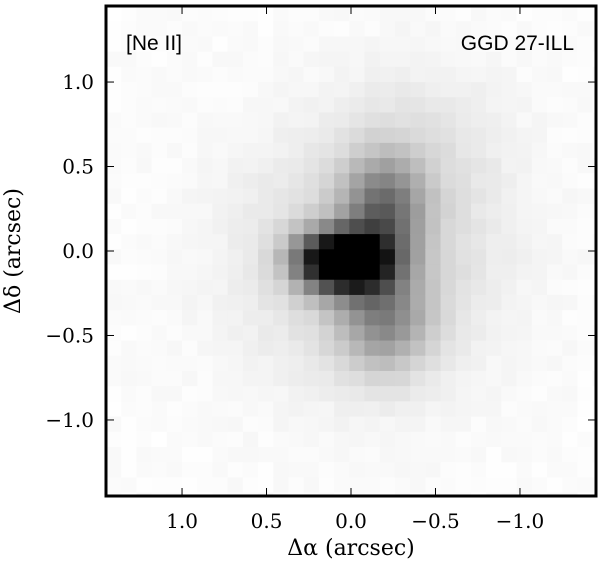  What do you see at coordinates (520, 521) in the screenshot?
I see `x-tick-label: −1.0` at bounding box center [520, 521].